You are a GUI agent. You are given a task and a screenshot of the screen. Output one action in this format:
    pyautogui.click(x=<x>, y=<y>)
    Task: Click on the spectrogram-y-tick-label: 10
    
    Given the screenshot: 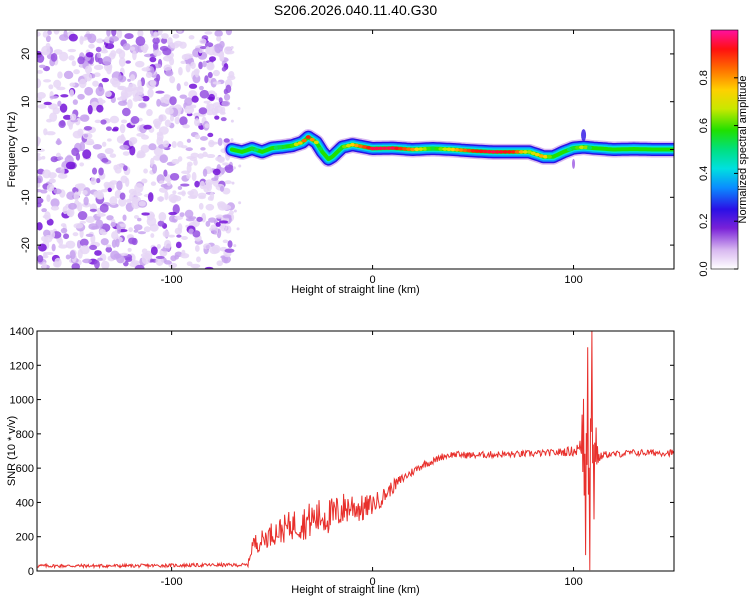 What is the action you would take?
    pyautogui.click(x=26, y=102)
    